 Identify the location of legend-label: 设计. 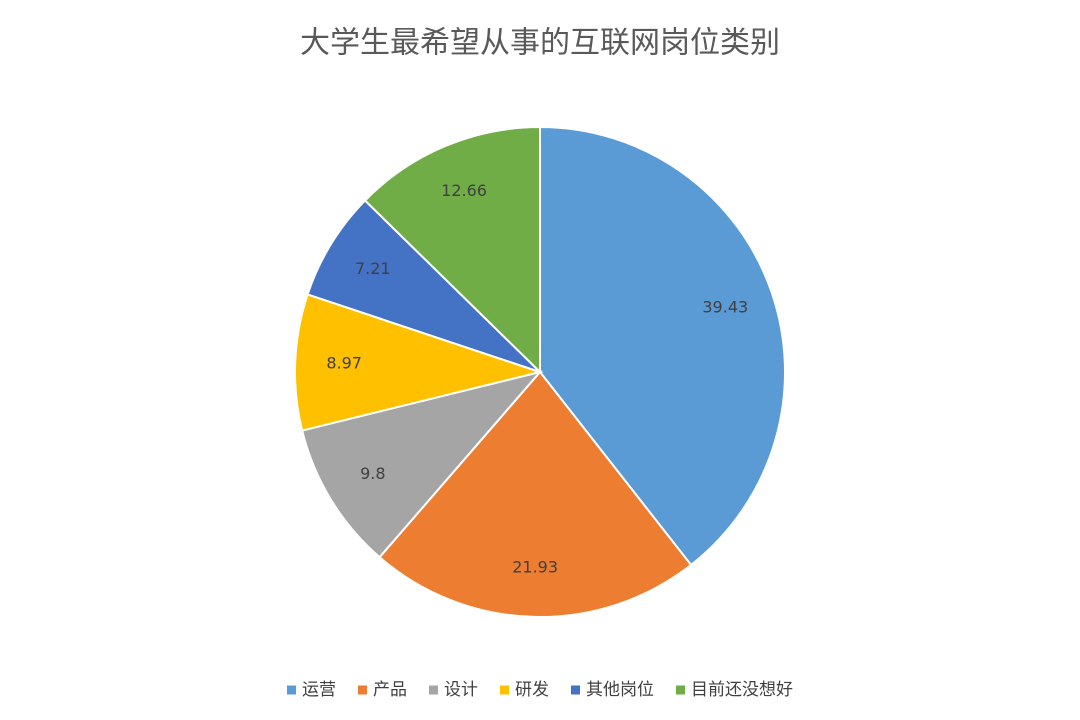
(461, 690).